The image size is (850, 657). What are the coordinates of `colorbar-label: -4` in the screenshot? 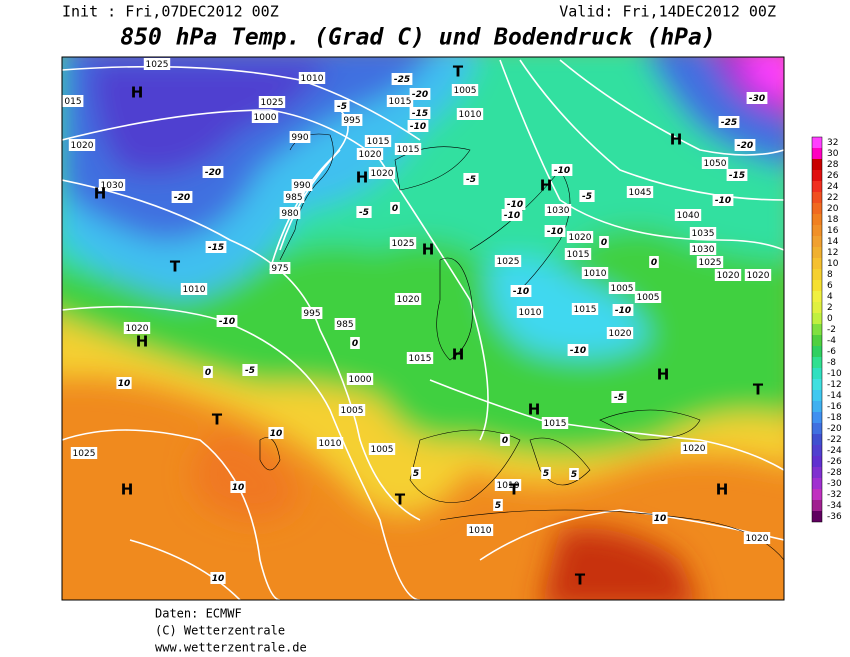 It's located at (831, 341).